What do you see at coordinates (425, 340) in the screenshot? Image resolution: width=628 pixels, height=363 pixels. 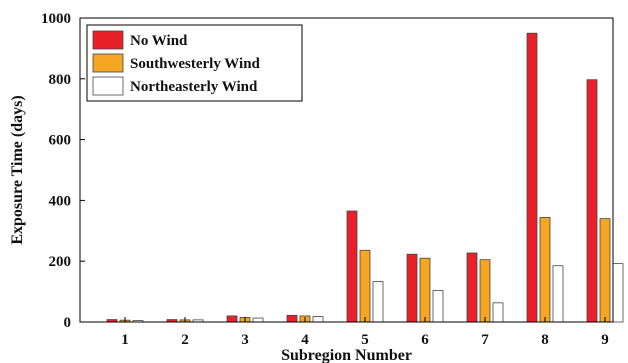 I see `x-tick-label: 6` at bounding box center [425, 340].